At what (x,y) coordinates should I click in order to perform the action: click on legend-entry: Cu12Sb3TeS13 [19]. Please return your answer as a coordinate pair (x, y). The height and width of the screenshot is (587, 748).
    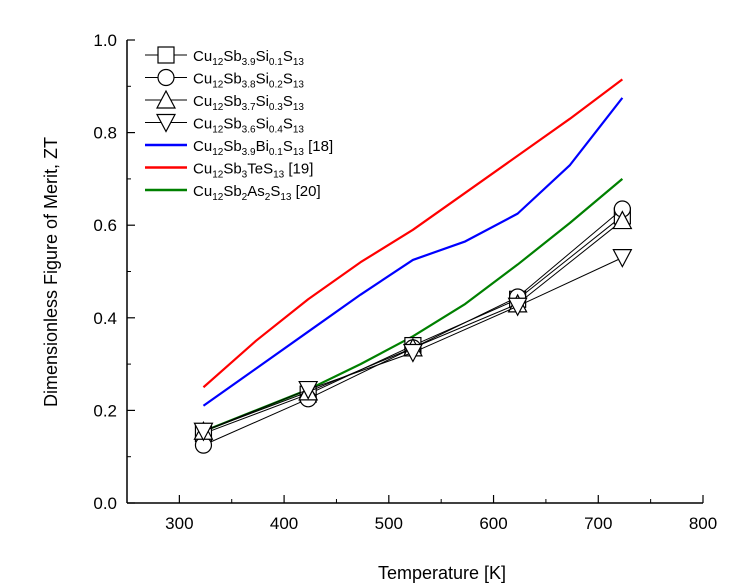
    Looking at the image, I should click on (229, 171).